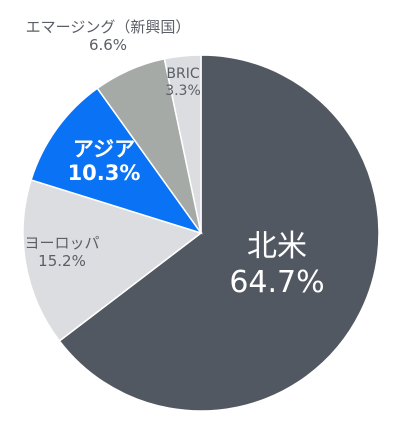 This screenshot has width=405, height=427. What do you see at coordinates (104, 149) in the screenshot?
I see `slice-category-label: アジア` at bounding box center [104, 149].